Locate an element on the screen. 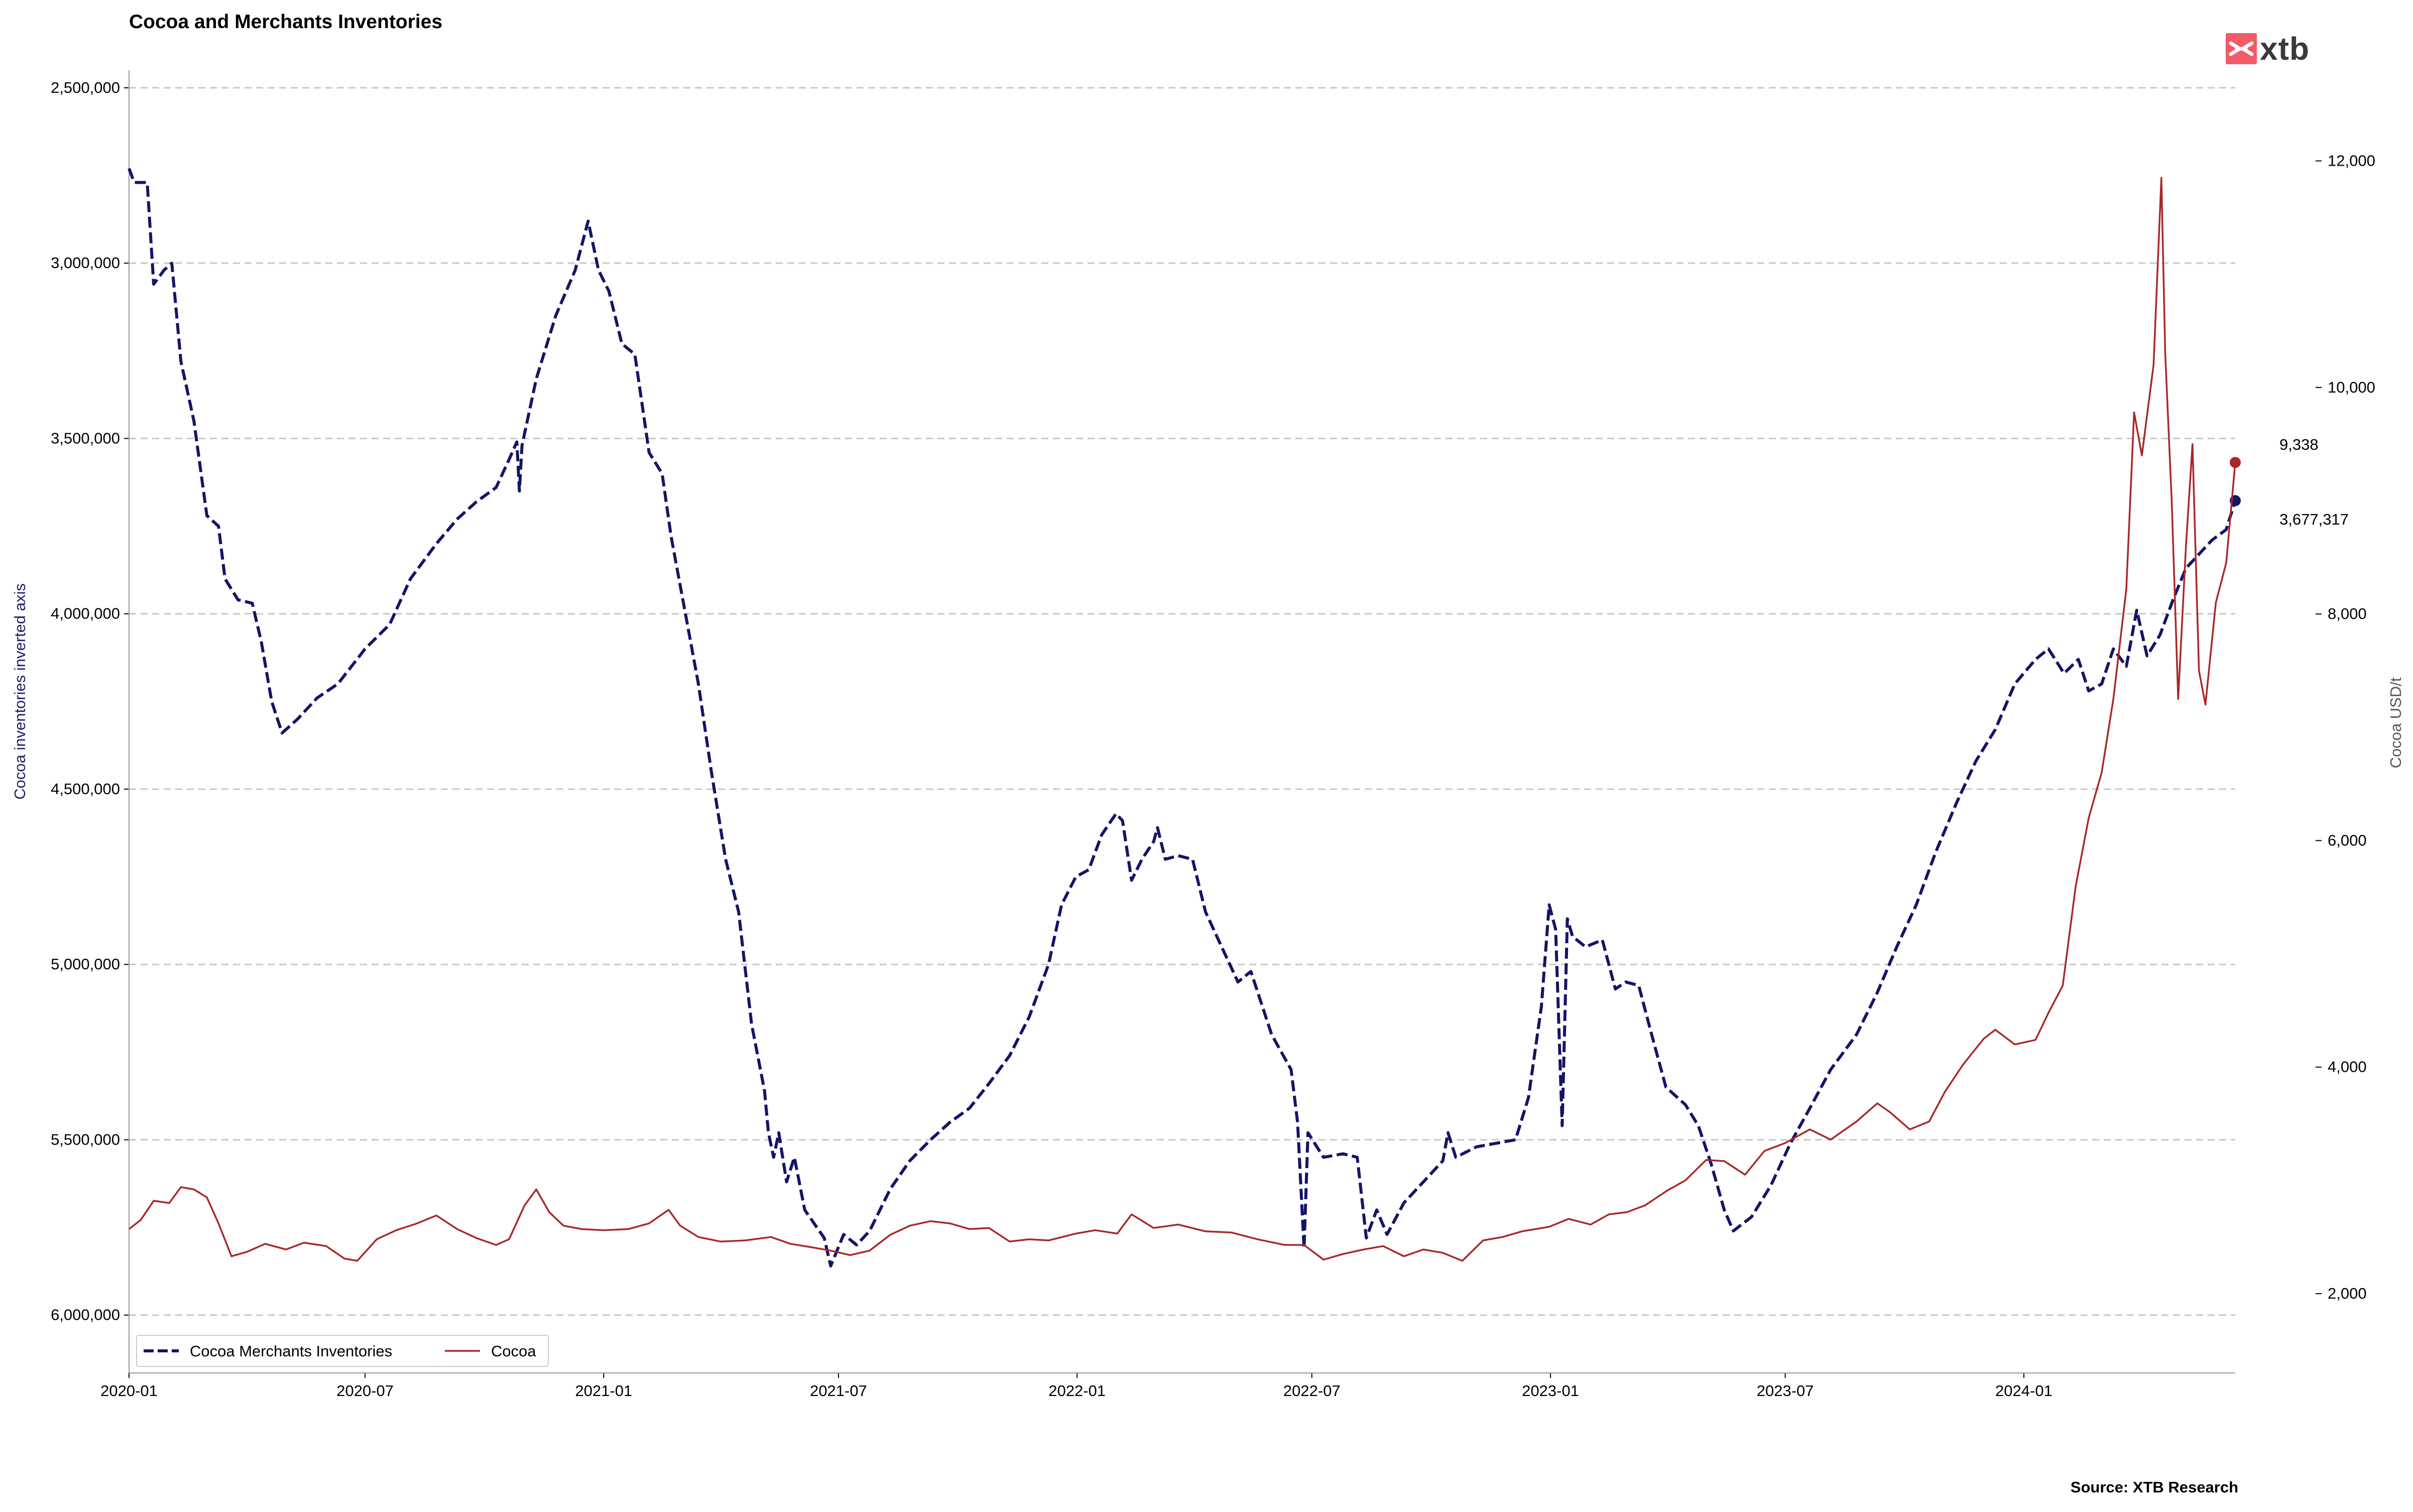 Image resolution: width=2413 pixels, height=1512 pixels. x-axis-tick-label: 2023-07 is located at coordinates (1785, 1391).